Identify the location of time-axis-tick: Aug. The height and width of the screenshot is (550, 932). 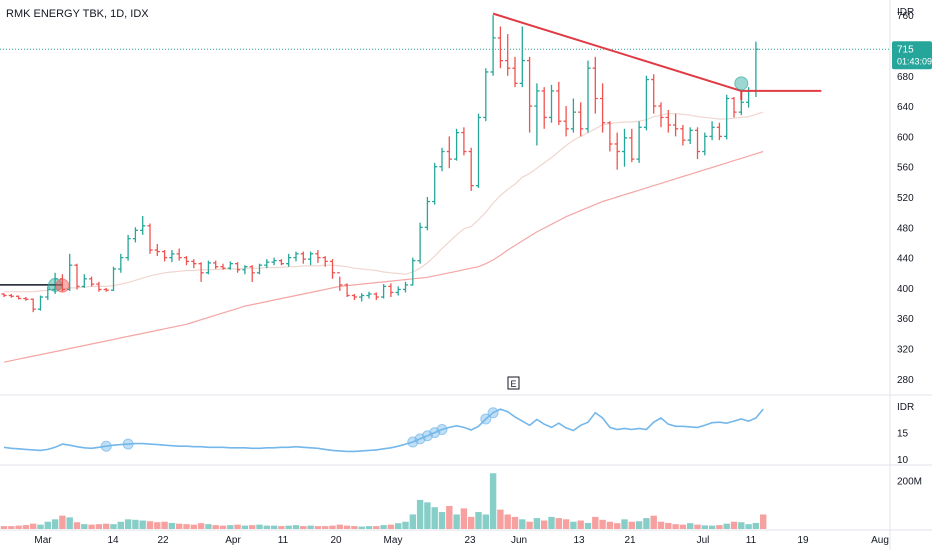
(880, 540).